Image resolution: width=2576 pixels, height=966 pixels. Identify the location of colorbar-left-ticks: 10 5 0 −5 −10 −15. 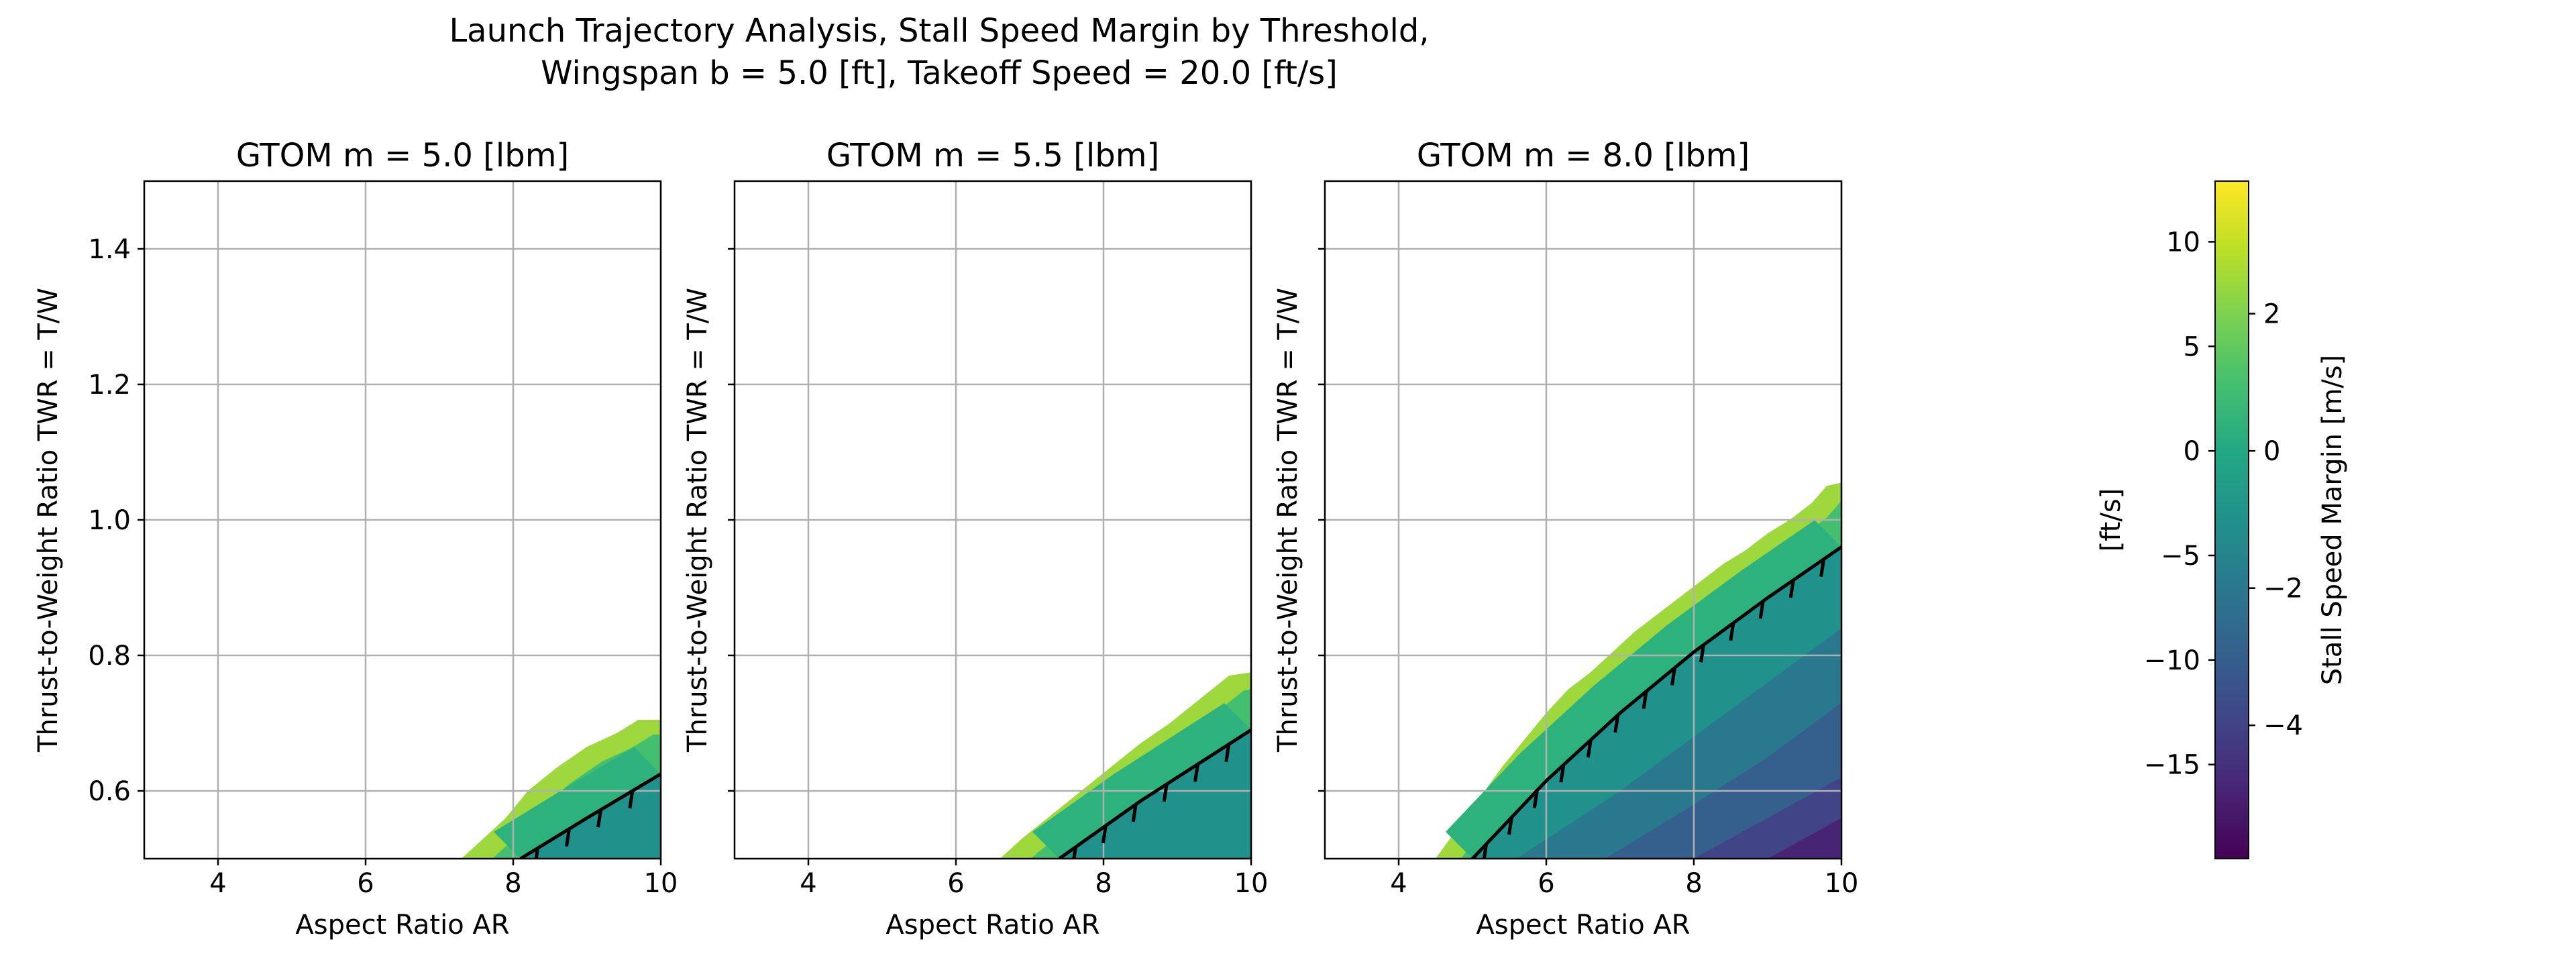
(2179, 504).